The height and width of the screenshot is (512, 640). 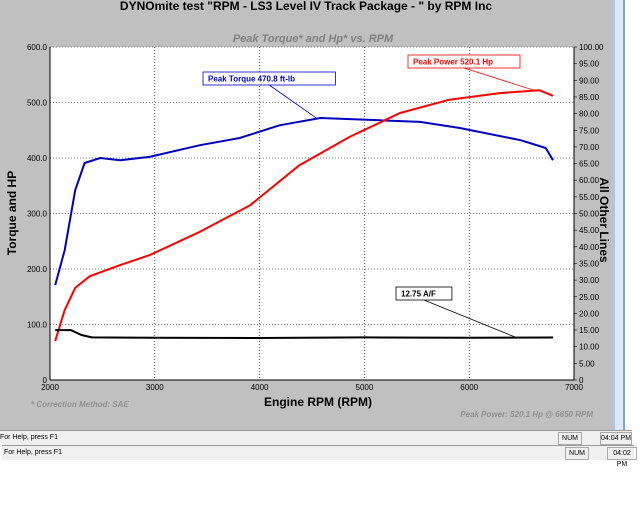 What do you see at coordinates (12, 213) in the screenshot?
I see `y-axis-label: Torque and HP` at bounding box center [12, 213].